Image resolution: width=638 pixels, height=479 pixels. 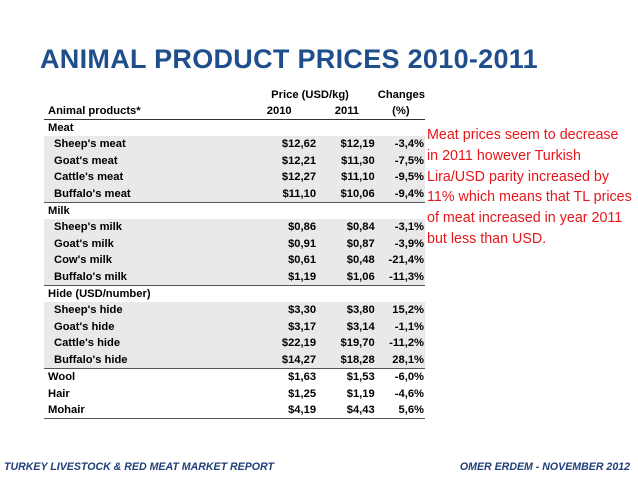 What do you see at coordinates (143, 227) in the screenshot?
I see `product-name: Sheep's milk` at bounding box center [143, 227].